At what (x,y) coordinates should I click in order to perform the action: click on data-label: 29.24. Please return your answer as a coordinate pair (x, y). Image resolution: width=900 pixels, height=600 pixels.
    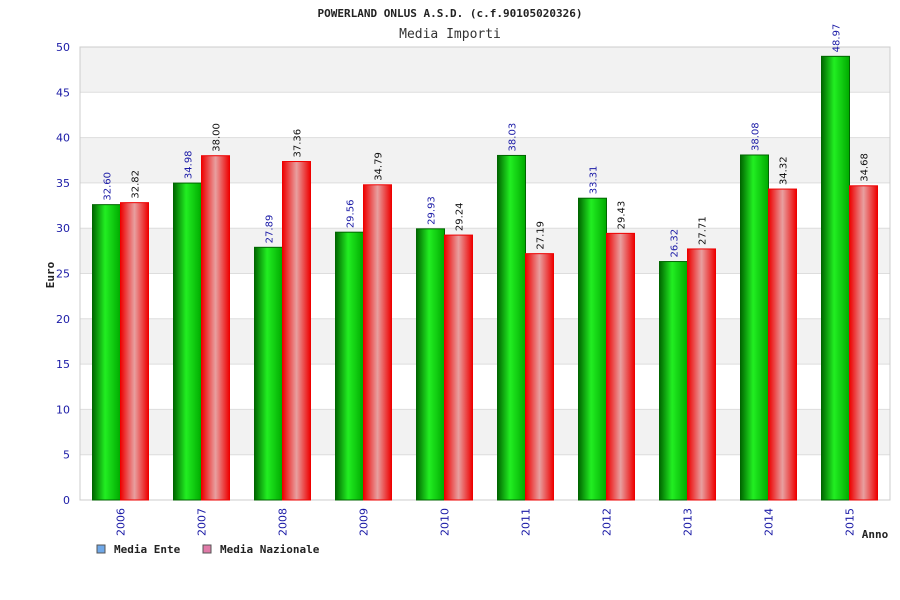
    Looking at the image, I should click on (460, 216).